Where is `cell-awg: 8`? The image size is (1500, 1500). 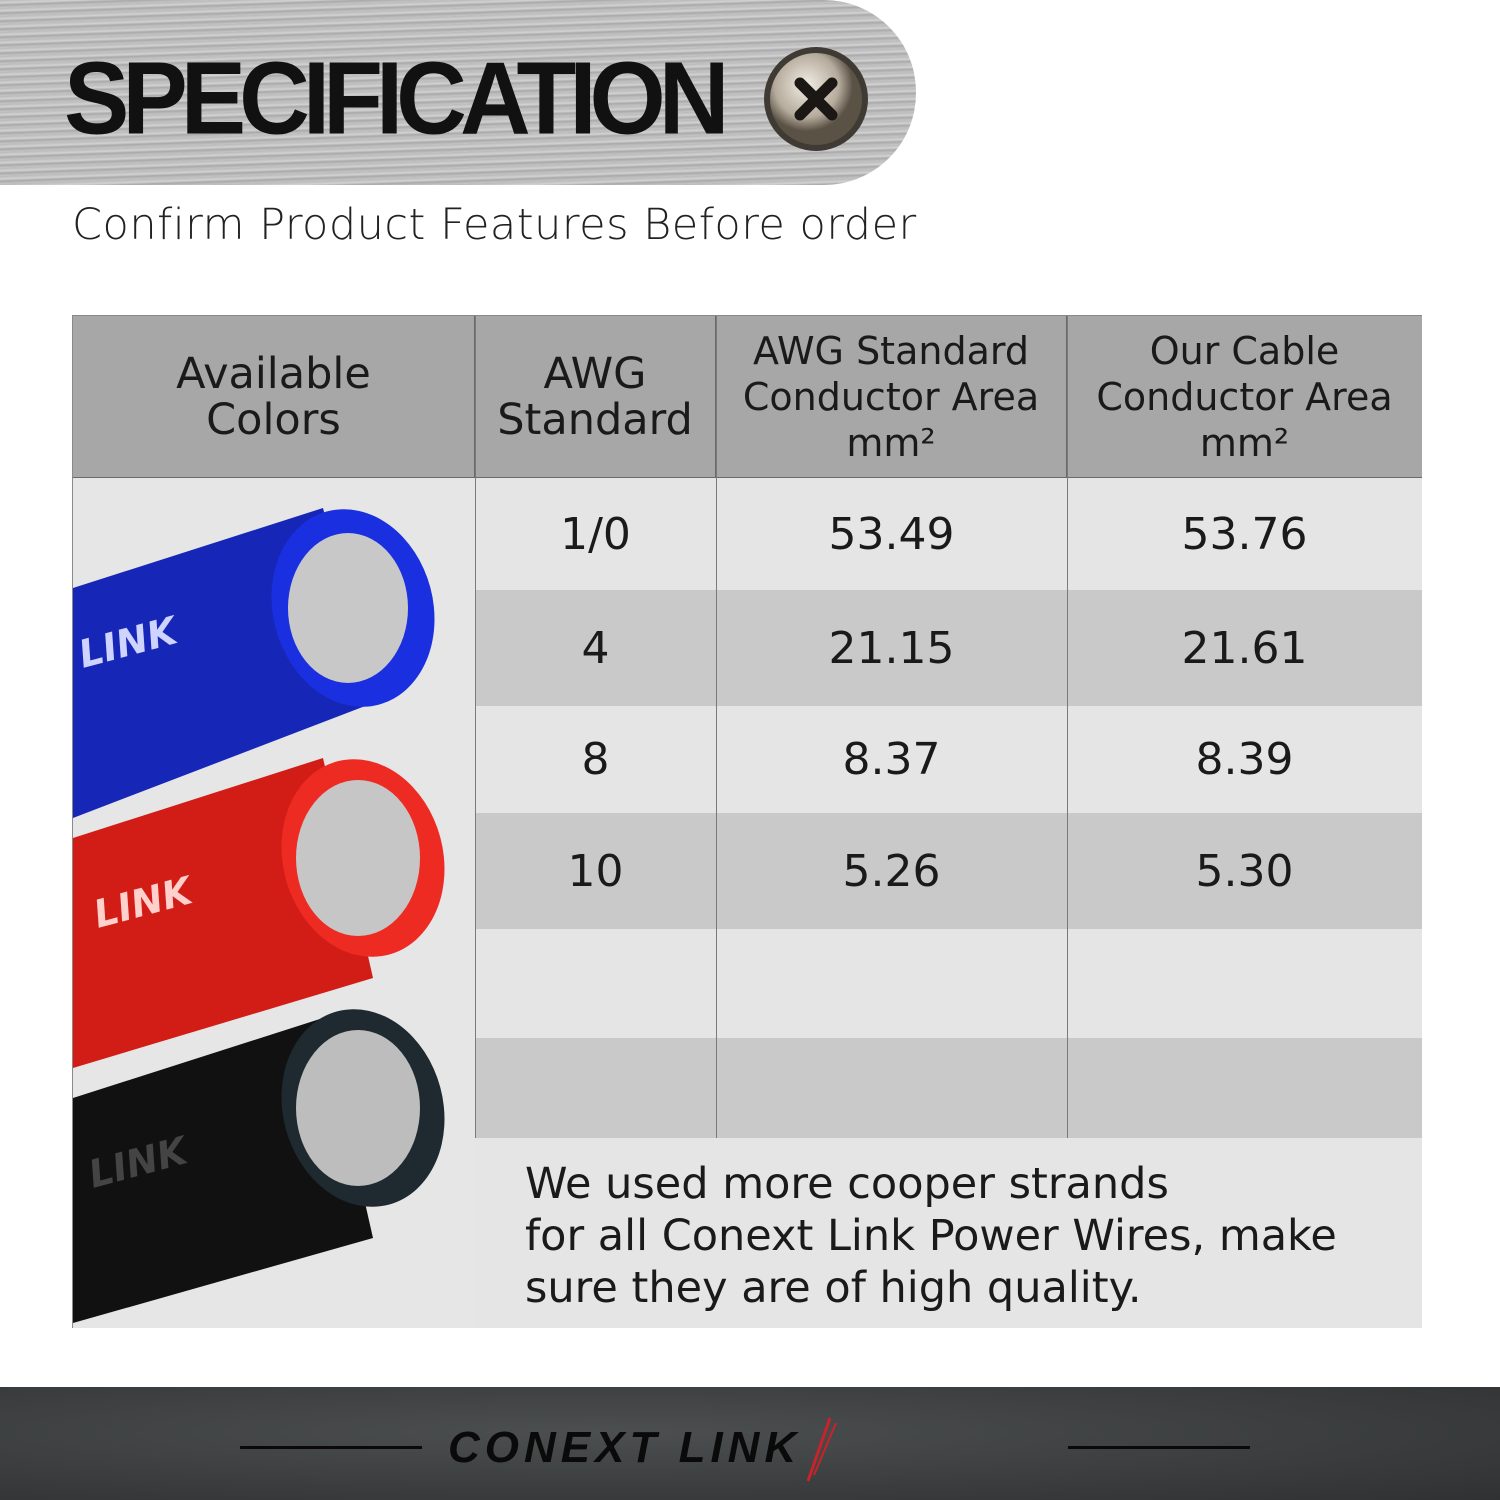
cell-awg: 8 is located at coordinates (595, 759).